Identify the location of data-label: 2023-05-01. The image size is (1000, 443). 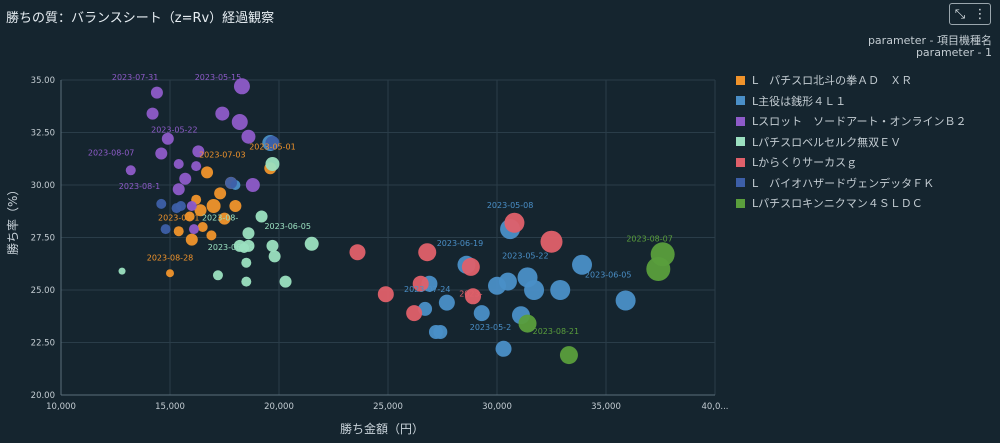
(272, 146).